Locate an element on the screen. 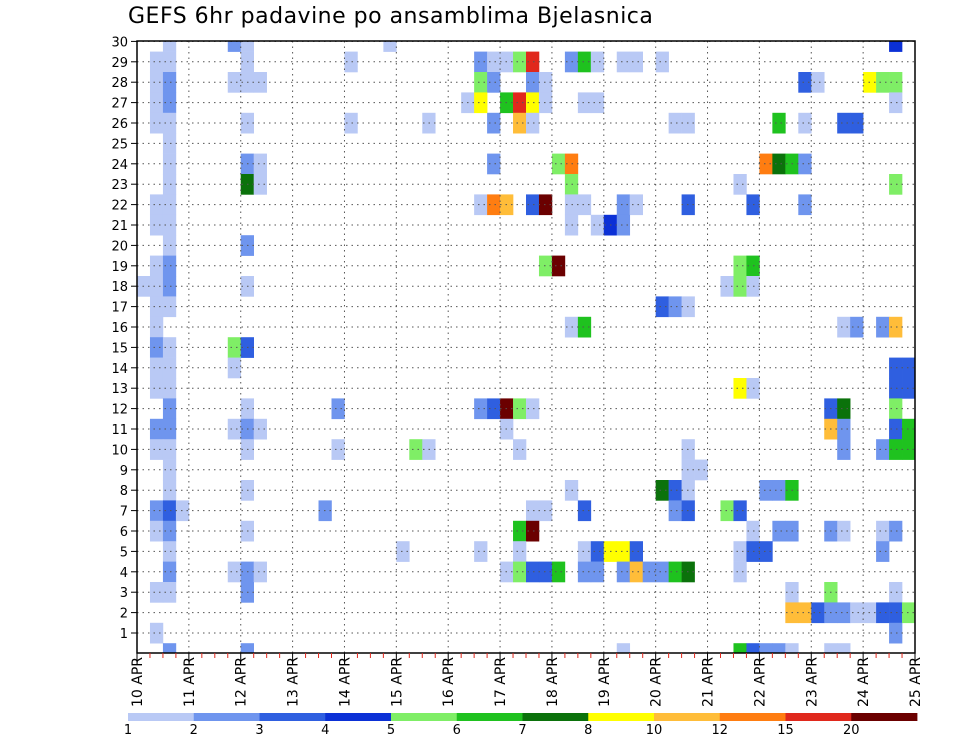  x-tick-label: 11 APR is located at coordinates (190, 682).